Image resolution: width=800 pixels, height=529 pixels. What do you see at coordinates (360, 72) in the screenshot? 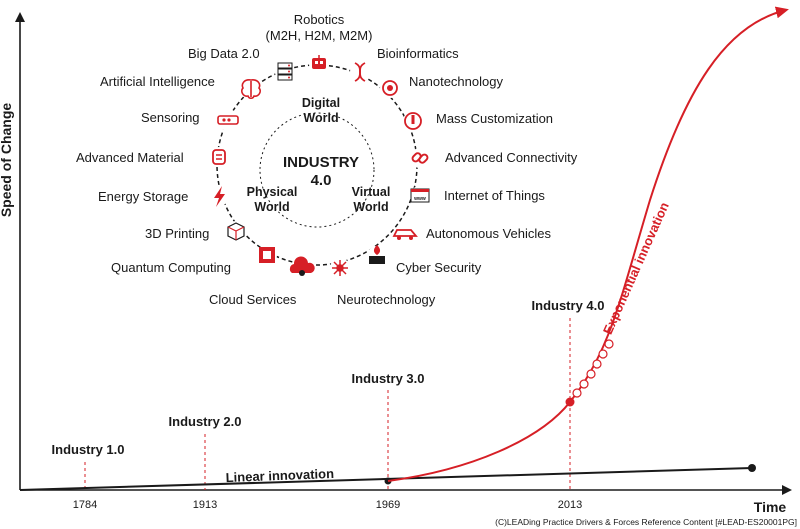
I see `dna-icon` at bounding box center [360, 72].